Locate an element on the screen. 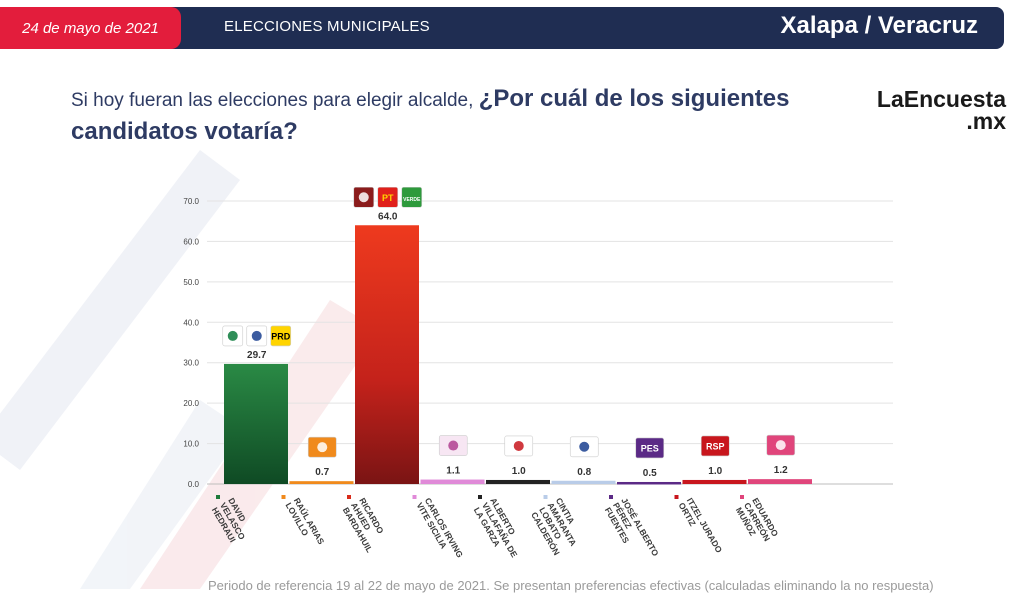 The image size is (1024, 593). y-tick-label: 60.0 is located at coordinates (191, 241).